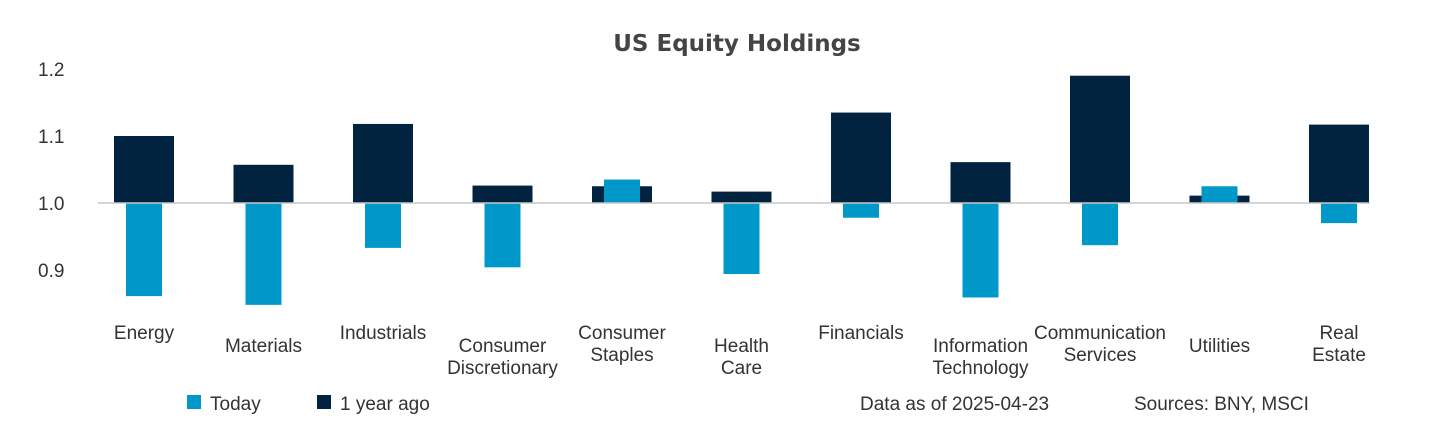 This screenshot has width=1430, height=423. I want to click on category-label: Consumer Staples, so click(622, 344).